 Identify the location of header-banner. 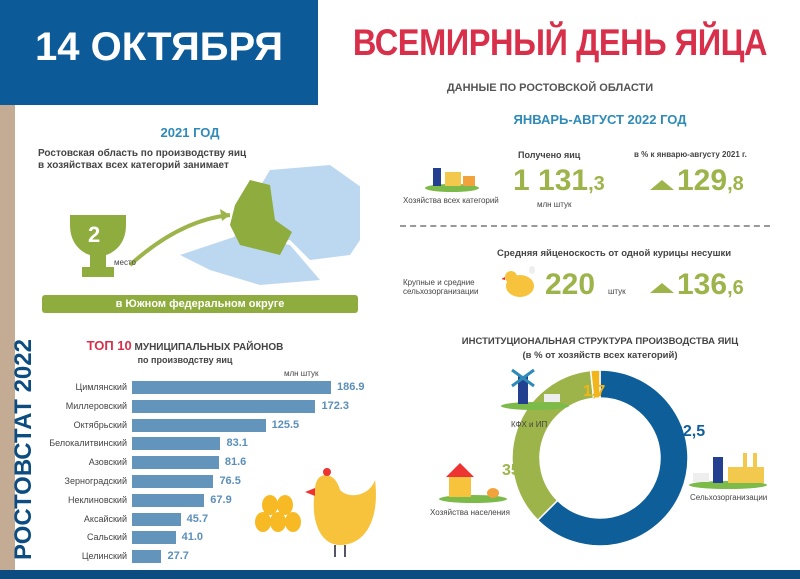
(159, 52).